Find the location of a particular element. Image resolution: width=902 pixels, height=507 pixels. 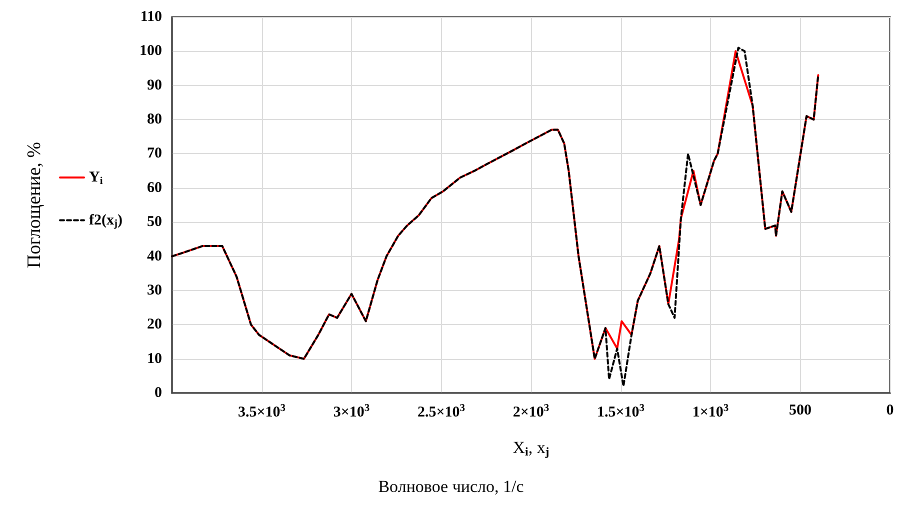

y-tick-label: 0 is located at coordinates (158, 393).